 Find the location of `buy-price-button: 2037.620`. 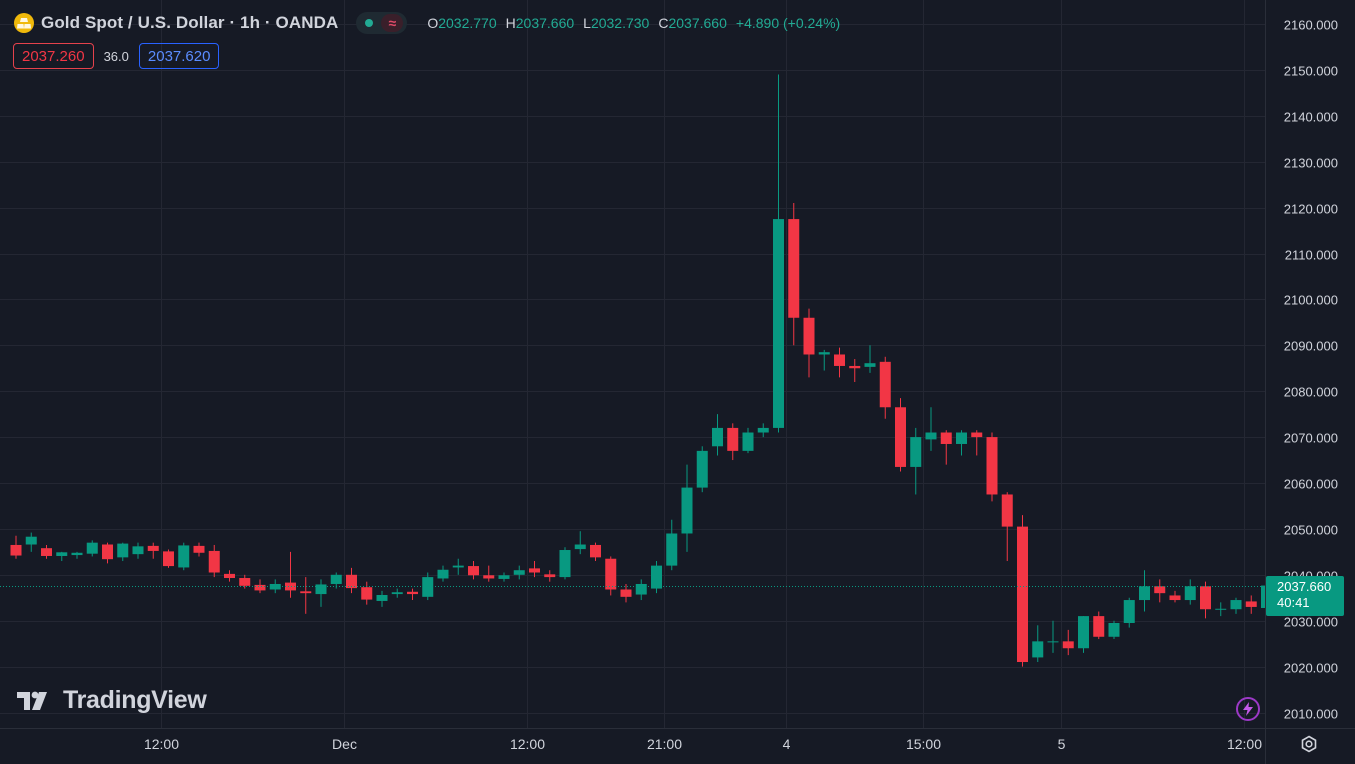

buy-price-button: 2037.620 is located at coordinates (179, 56).